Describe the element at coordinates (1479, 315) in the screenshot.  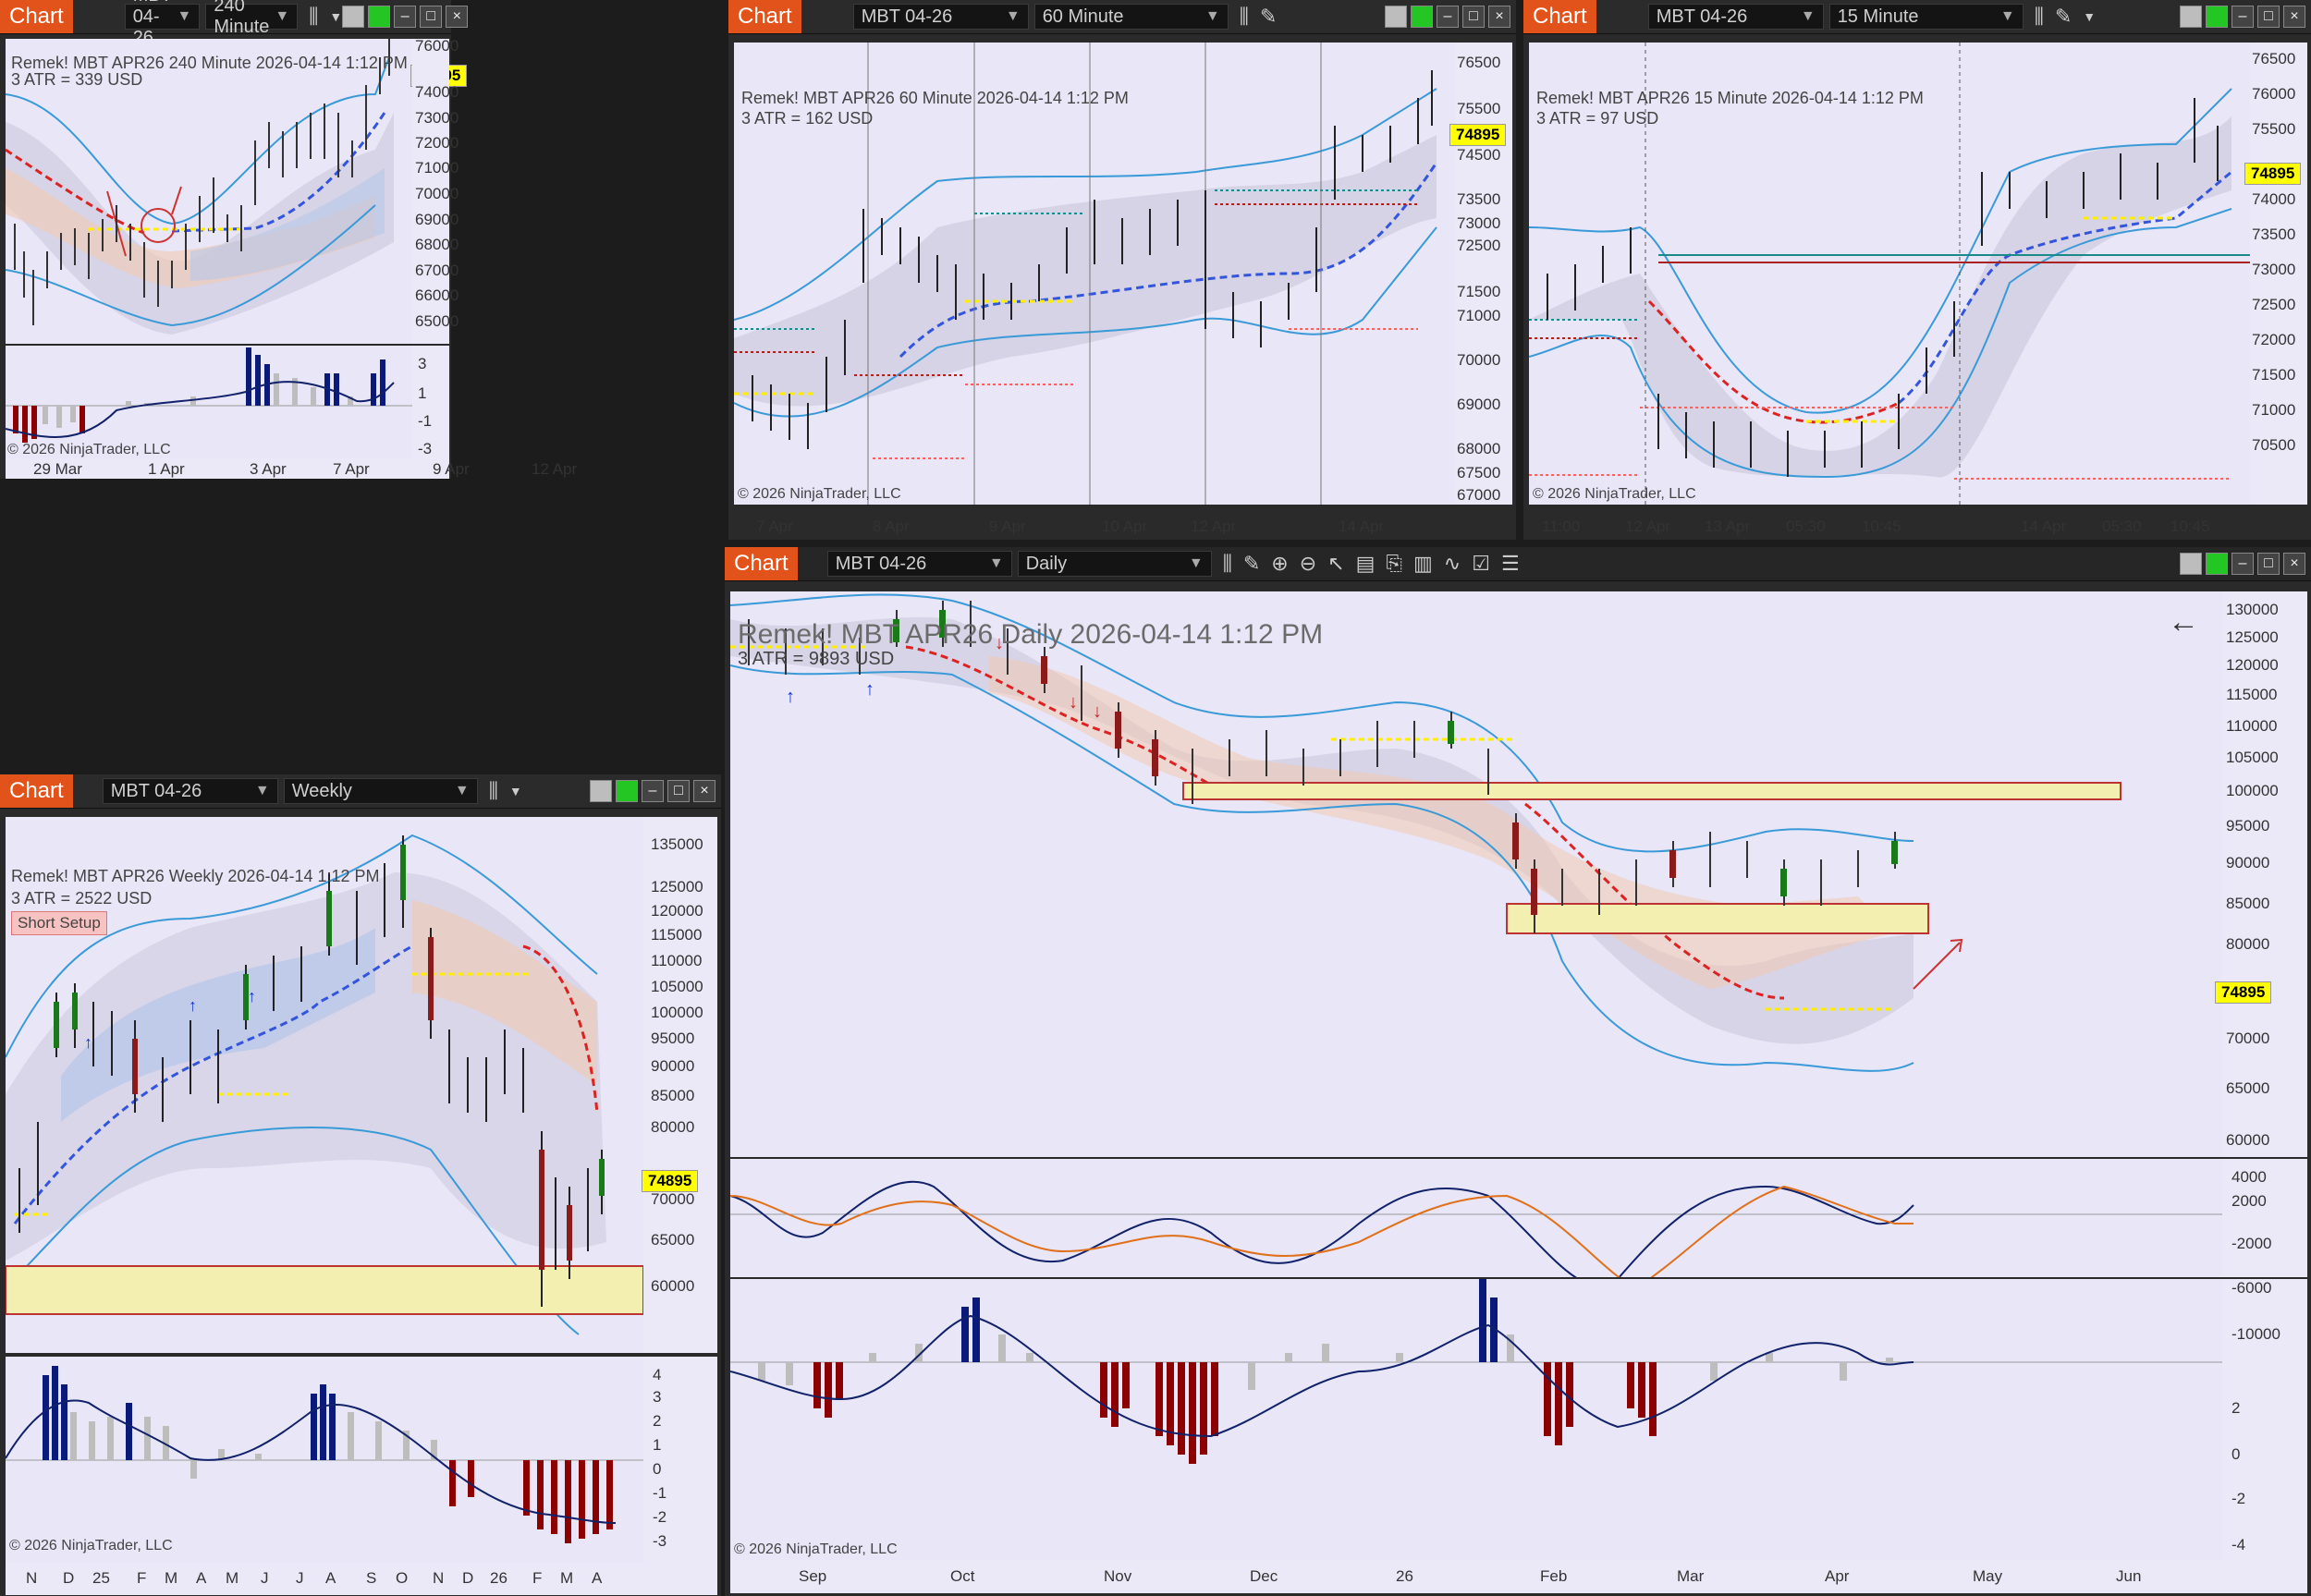
I see `y-tick-label: 71000` at that location.